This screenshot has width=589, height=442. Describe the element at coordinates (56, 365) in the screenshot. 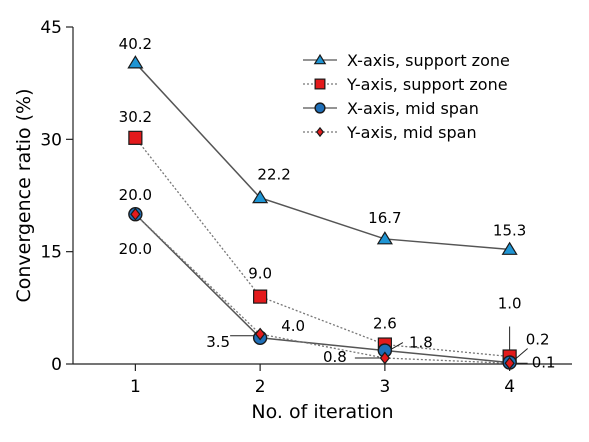

I see `y-tick-label: 0` at that location.